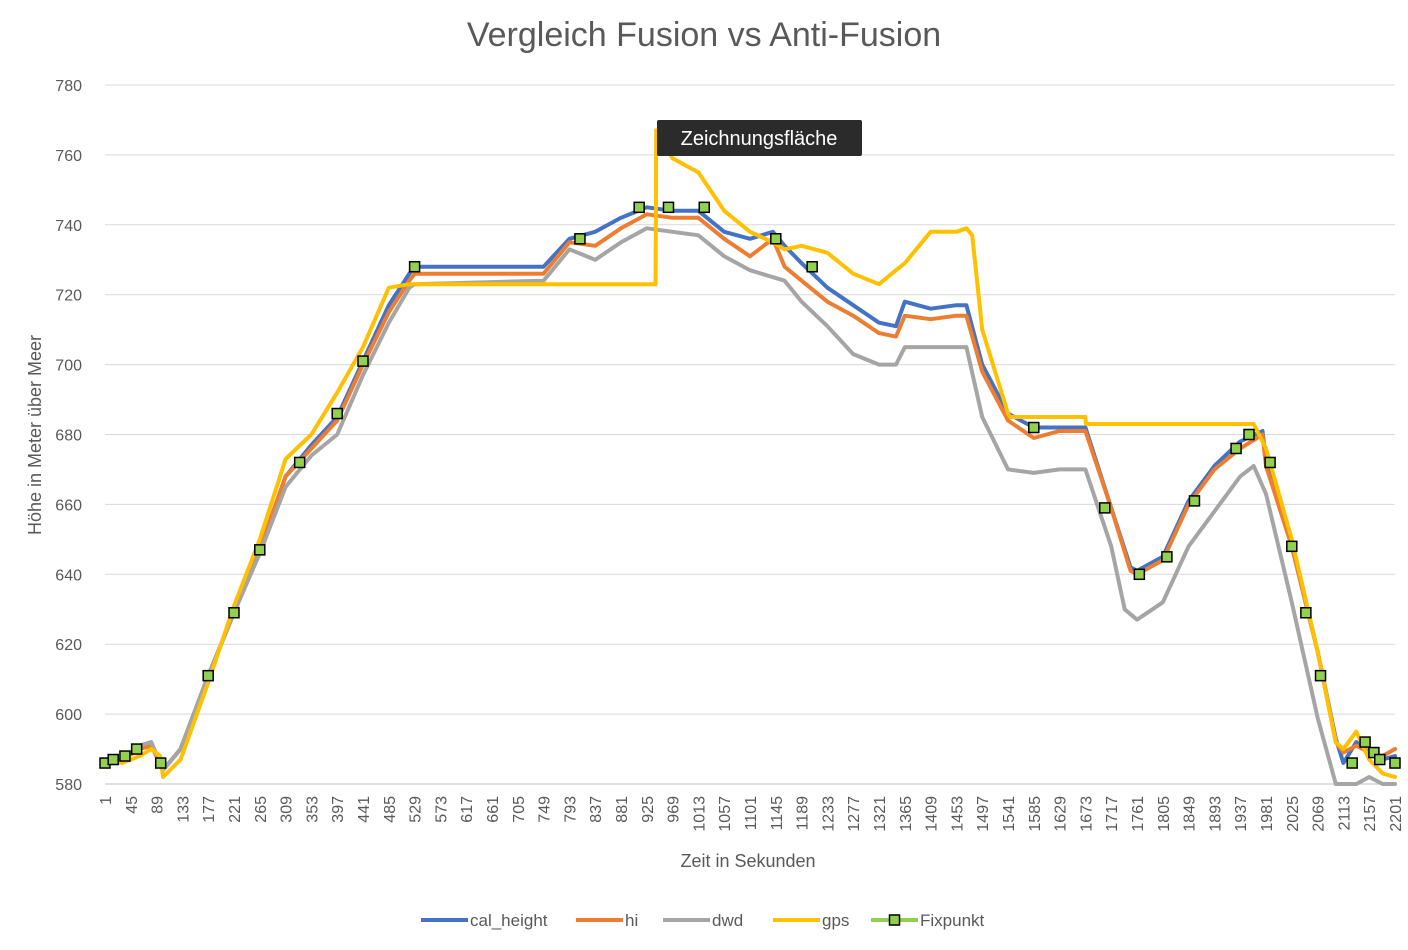  What do you see at coordinates (338, 809) in the screenshot?
I see `x-tick-label: 397` at bounding box center [338, 809].